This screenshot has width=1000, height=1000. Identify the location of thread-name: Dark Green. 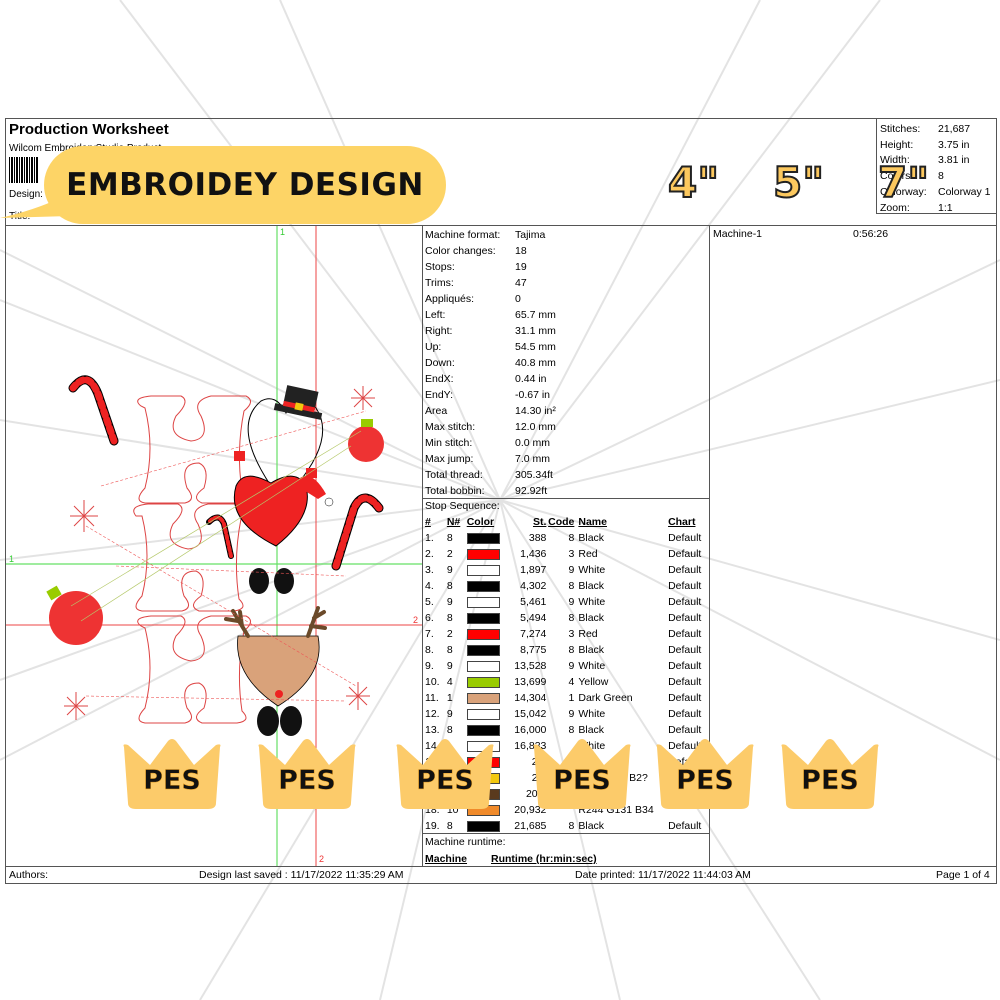
(605, 698).